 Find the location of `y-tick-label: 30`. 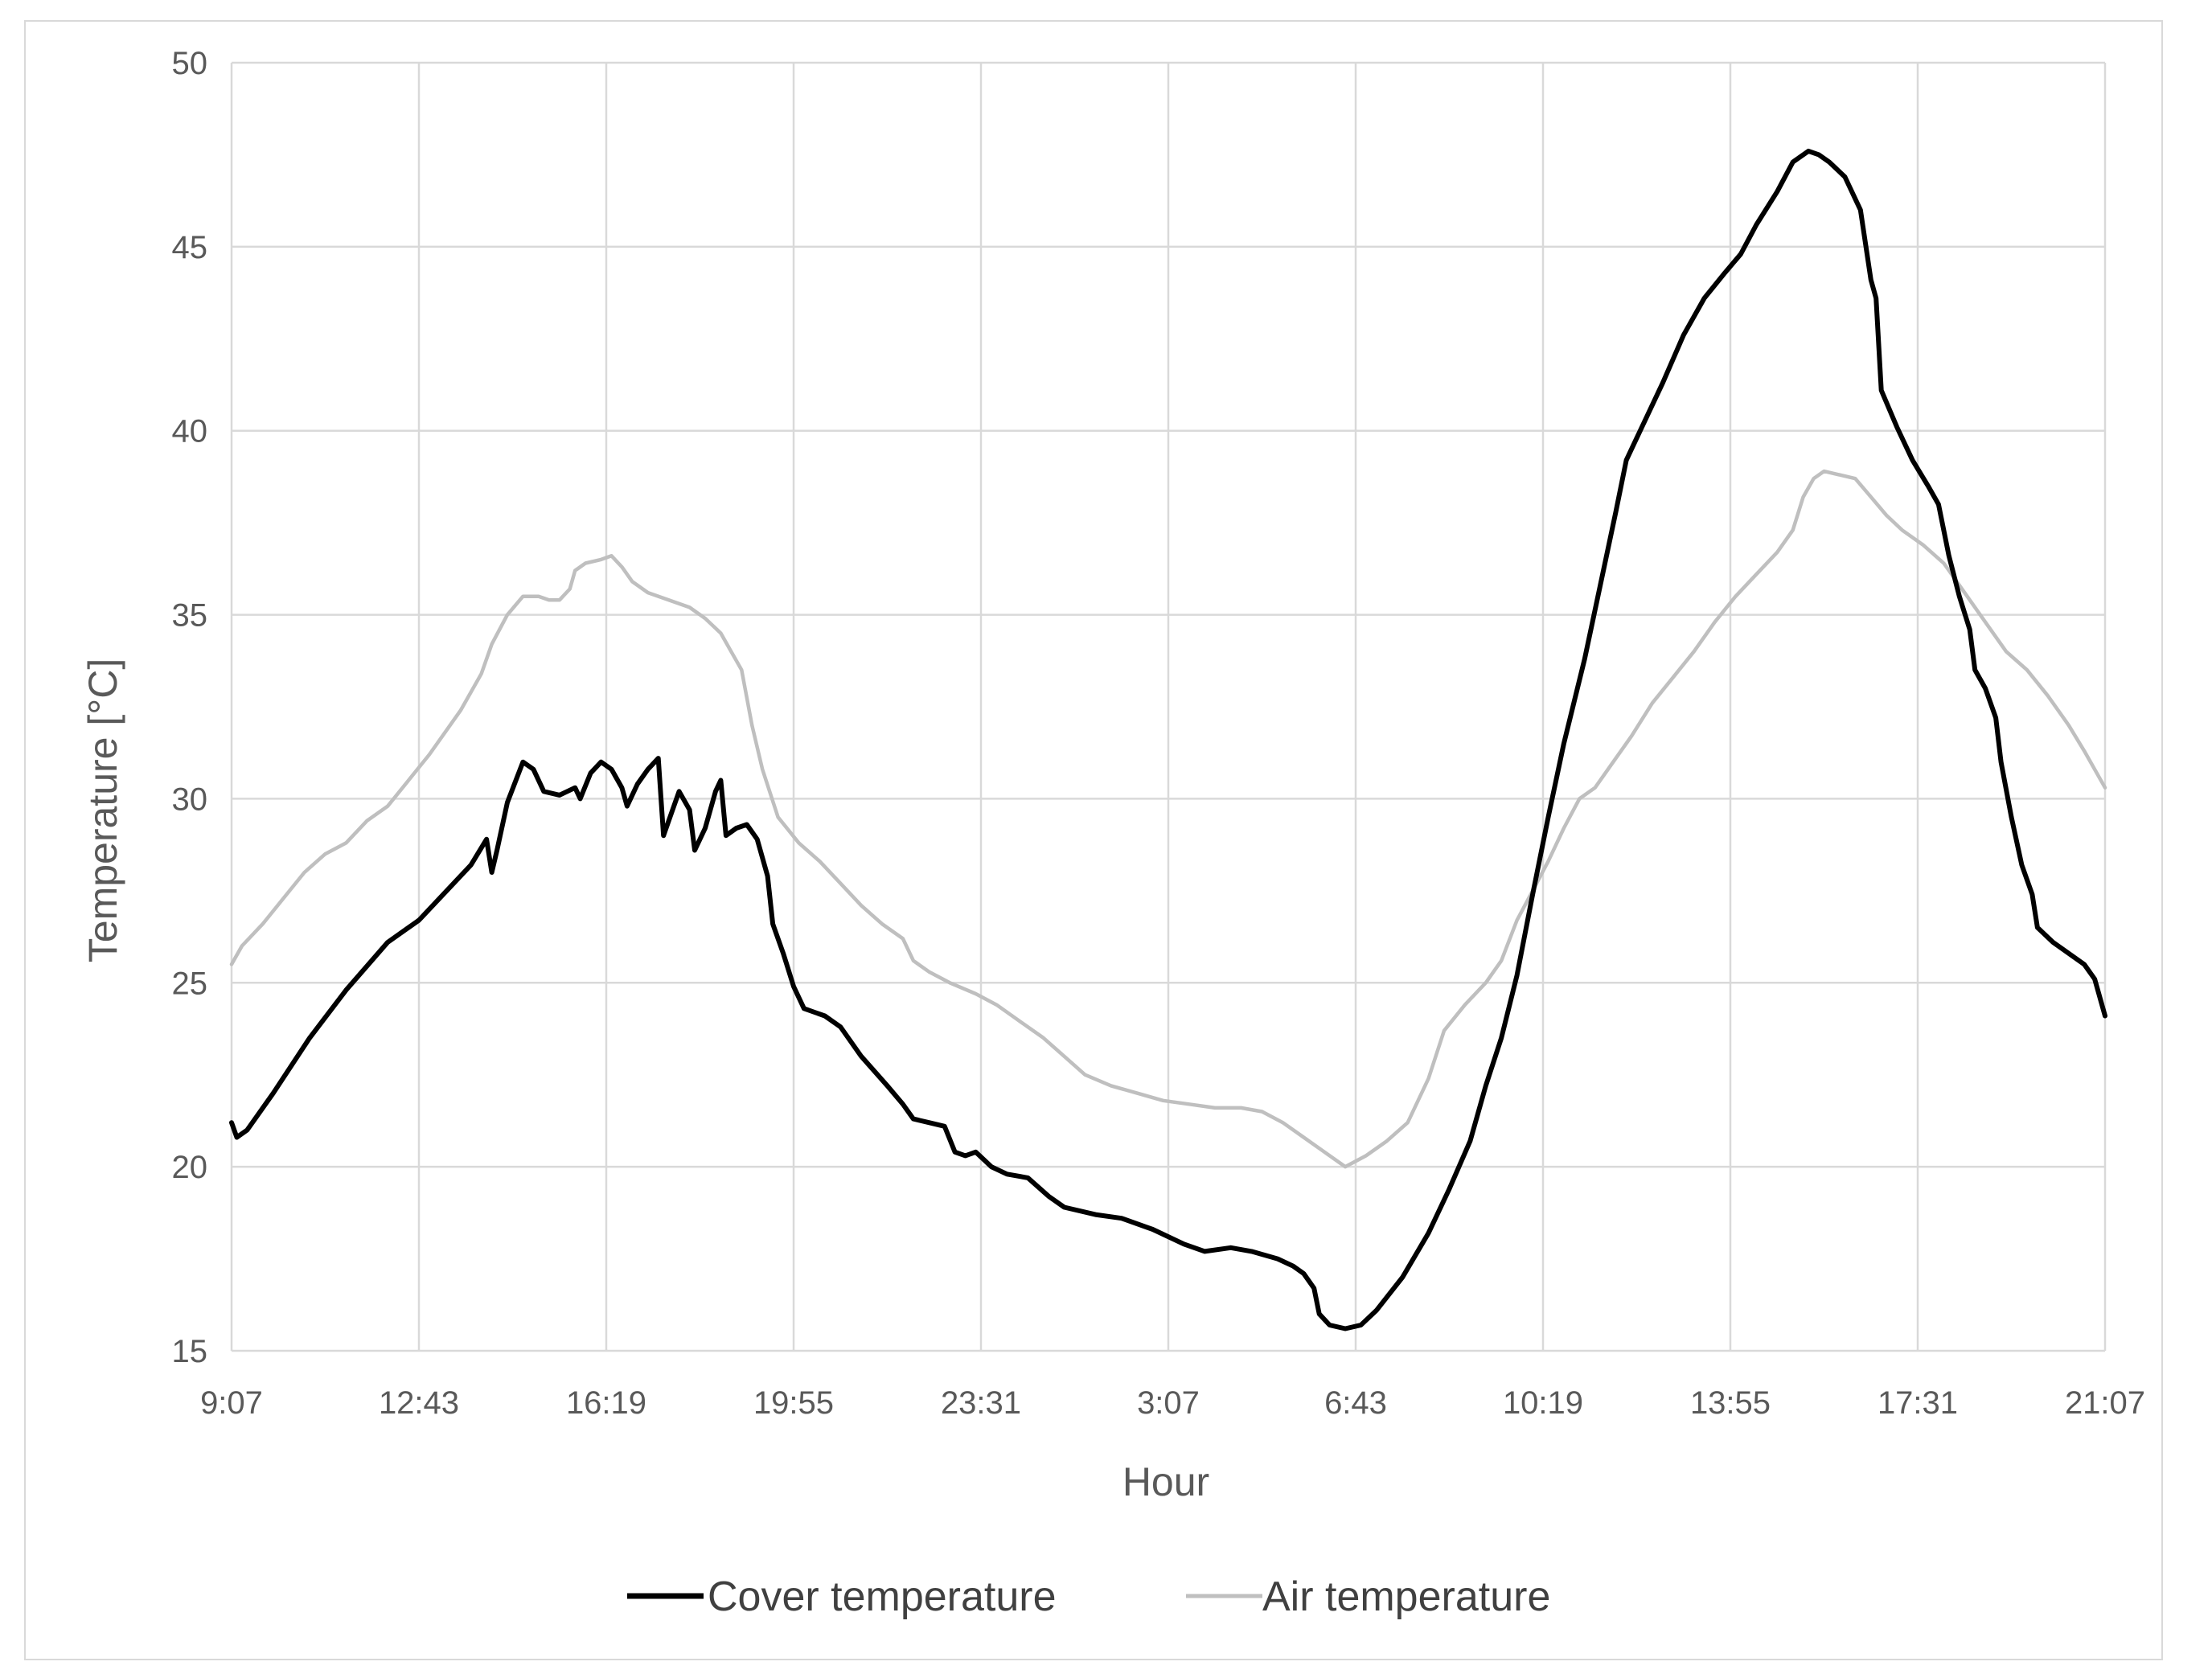

y-tick-label: 30 is located at coordinates (190, 799).